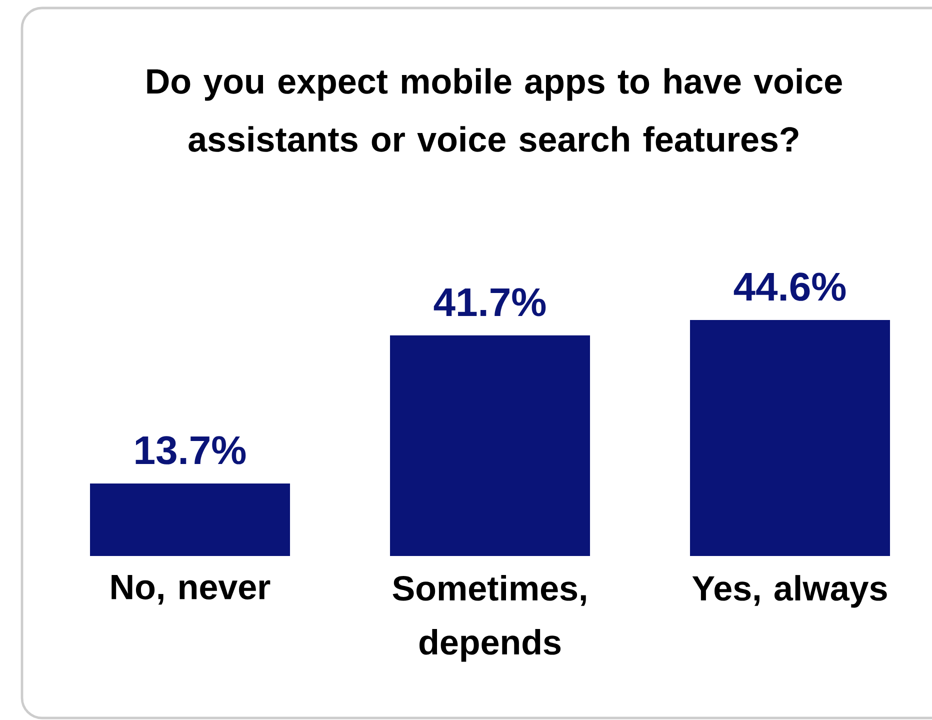 This screenshot has height=720, width=932. Describe the element at coordinates (494, 110) in the screenshot. I see `chart-title: Do you expect mobile apps to have voice assistants or voice search features?` at that location.